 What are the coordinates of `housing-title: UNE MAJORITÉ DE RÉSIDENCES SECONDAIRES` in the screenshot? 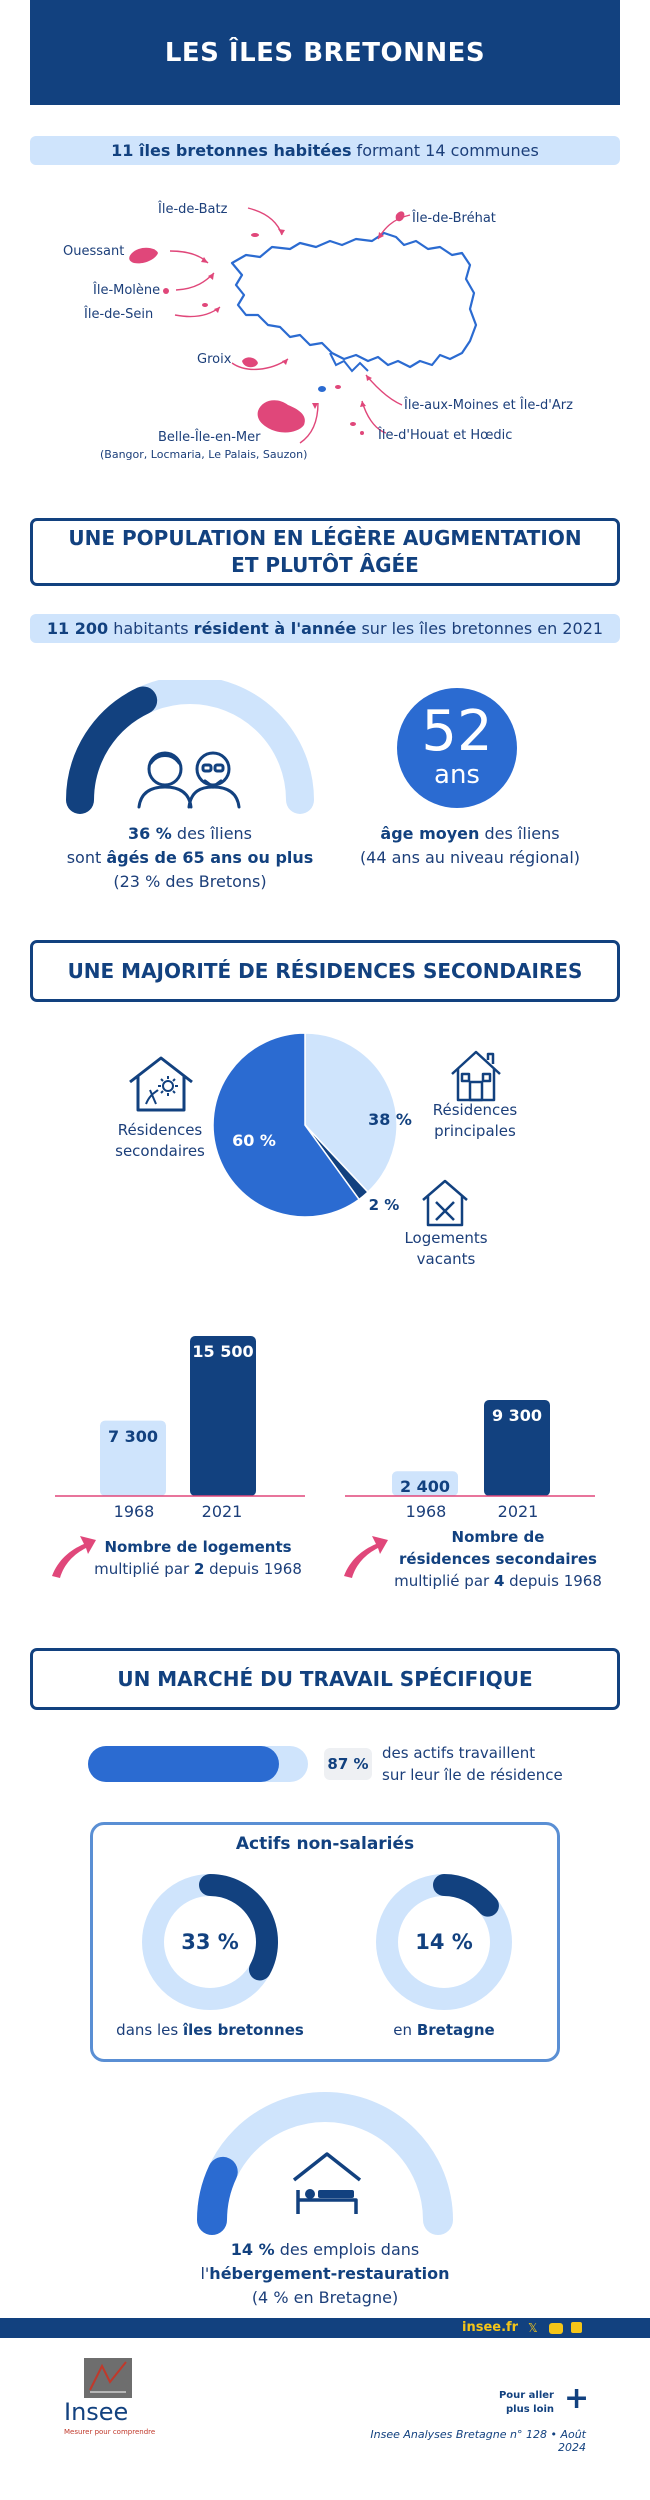 It's located at (325, 971).